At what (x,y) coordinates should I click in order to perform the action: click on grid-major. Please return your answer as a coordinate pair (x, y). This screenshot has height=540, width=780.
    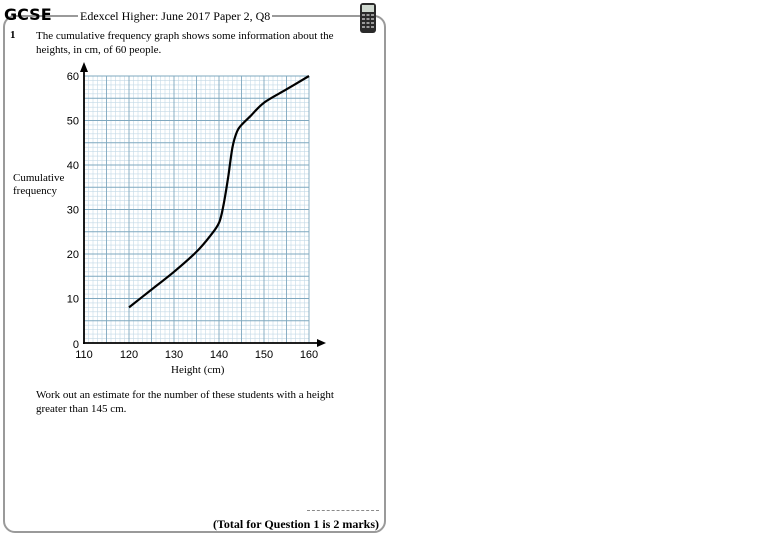
    Looking at the image, I should click on (196, 209).